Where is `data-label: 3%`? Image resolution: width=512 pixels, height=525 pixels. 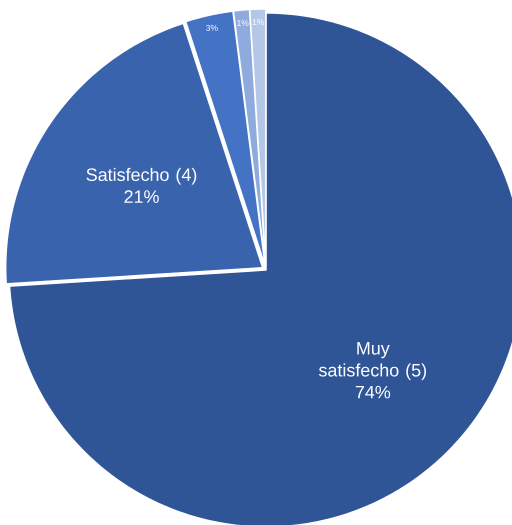 data-label: 3% is located at coordinates (212, 27).